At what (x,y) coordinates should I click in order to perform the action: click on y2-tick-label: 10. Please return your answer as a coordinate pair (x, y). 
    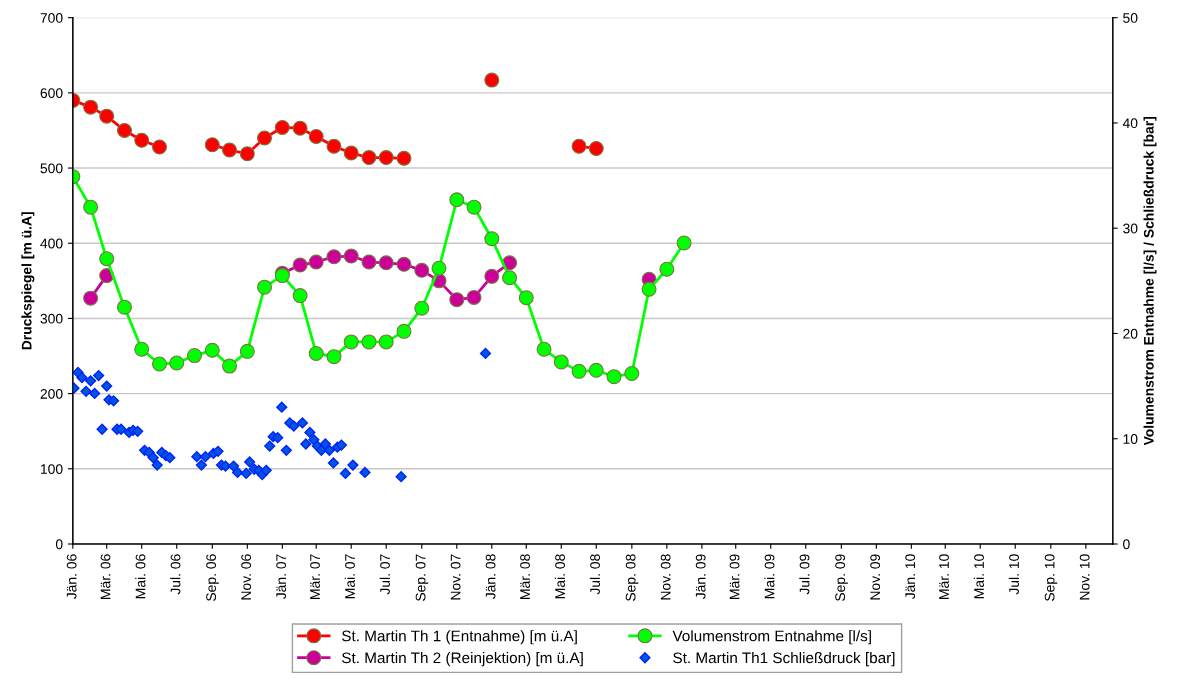
    Looking at the image, I should click on (1130, 439).